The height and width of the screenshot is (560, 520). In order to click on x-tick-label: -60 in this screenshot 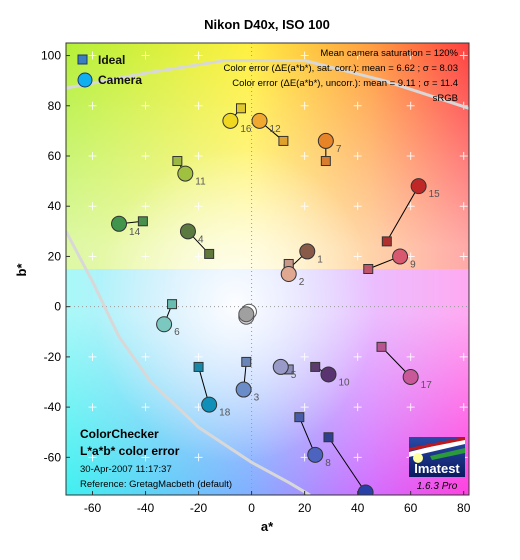, I will do `click(93, 508)`.